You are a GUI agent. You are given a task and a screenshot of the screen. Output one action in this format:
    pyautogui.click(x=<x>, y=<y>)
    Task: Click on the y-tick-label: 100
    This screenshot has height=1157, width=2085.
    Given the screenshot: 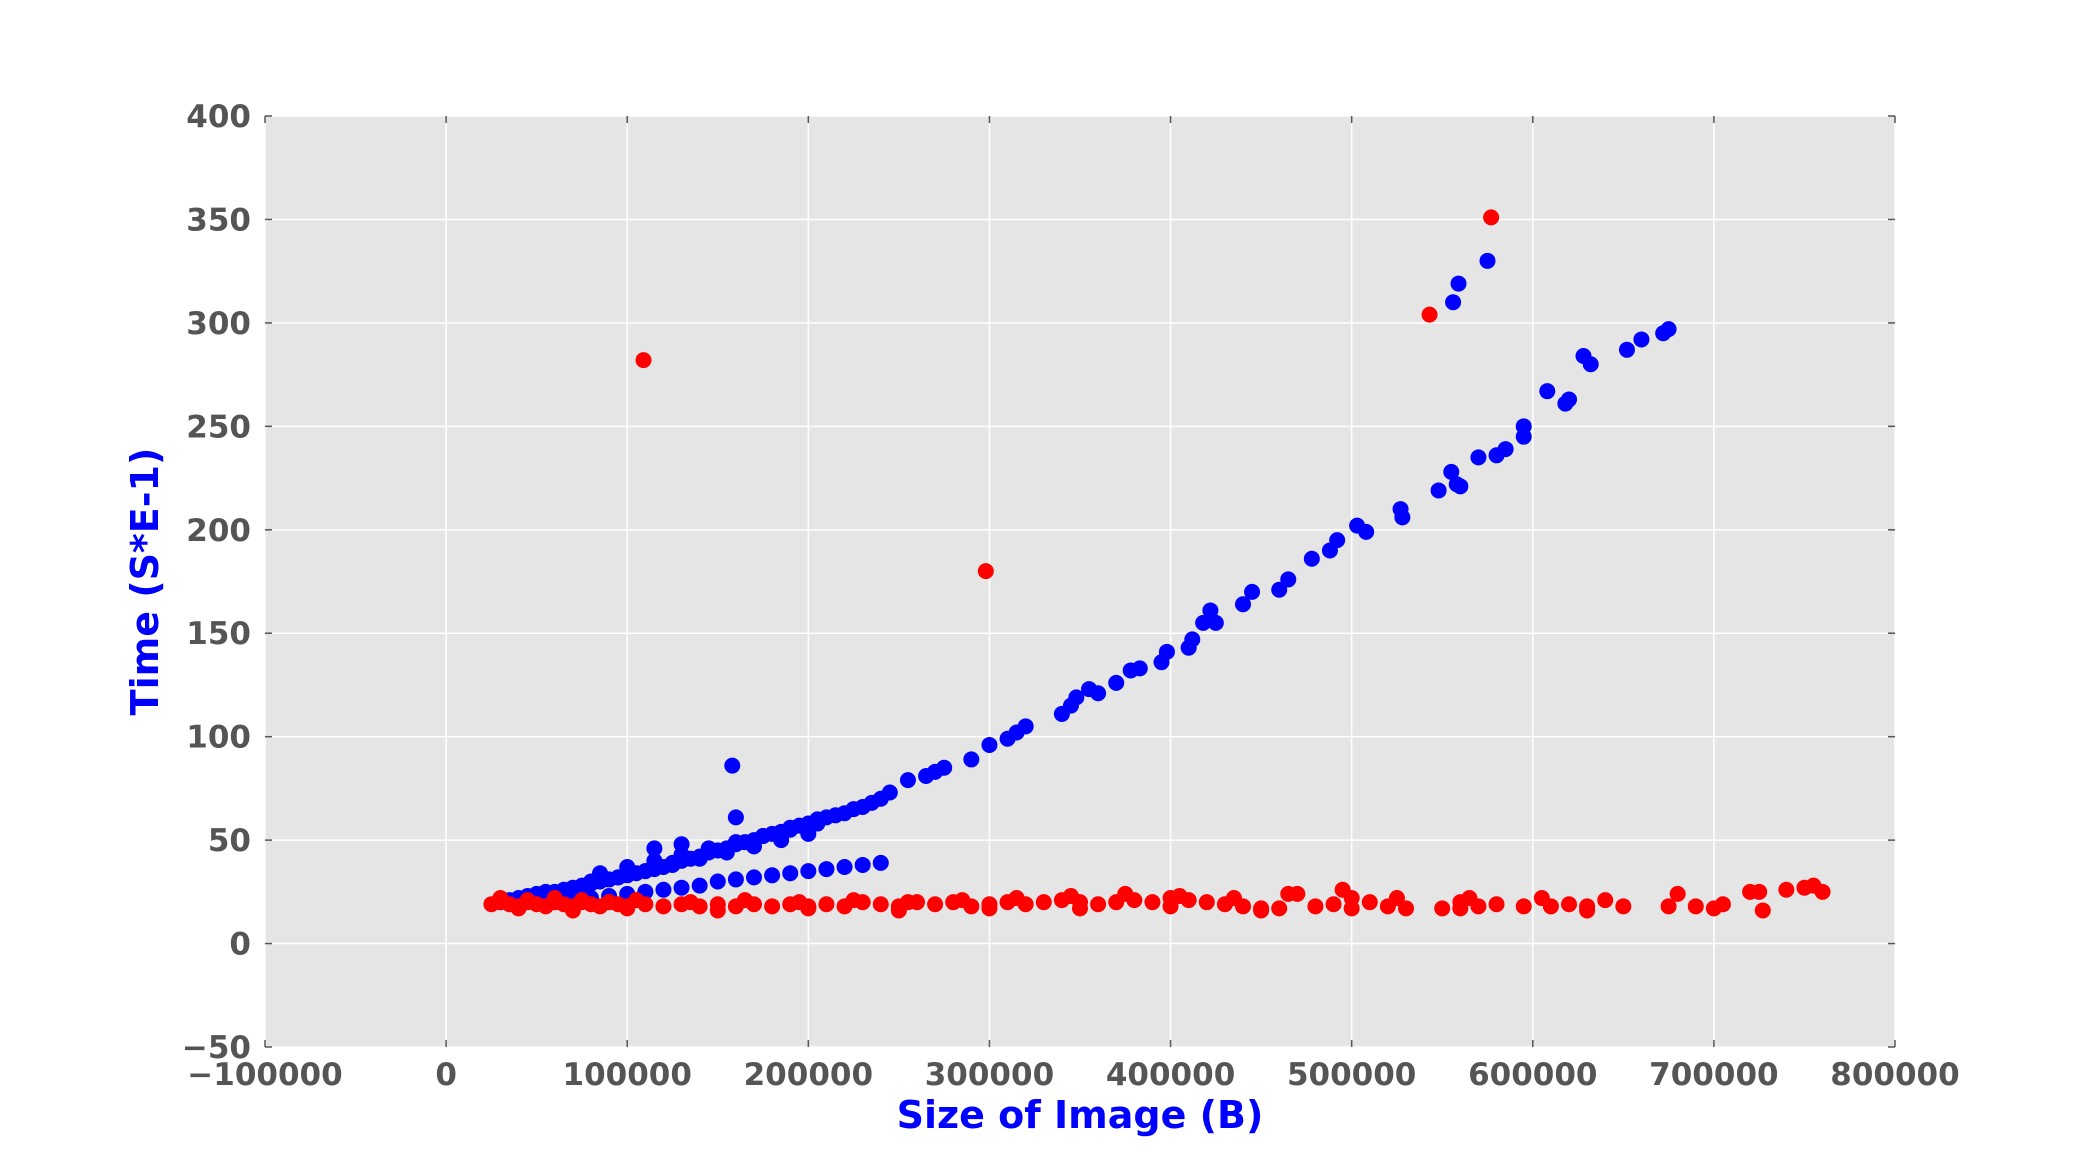 What is the action you would take?
    pyautogui.click(x=218, y=738)
    